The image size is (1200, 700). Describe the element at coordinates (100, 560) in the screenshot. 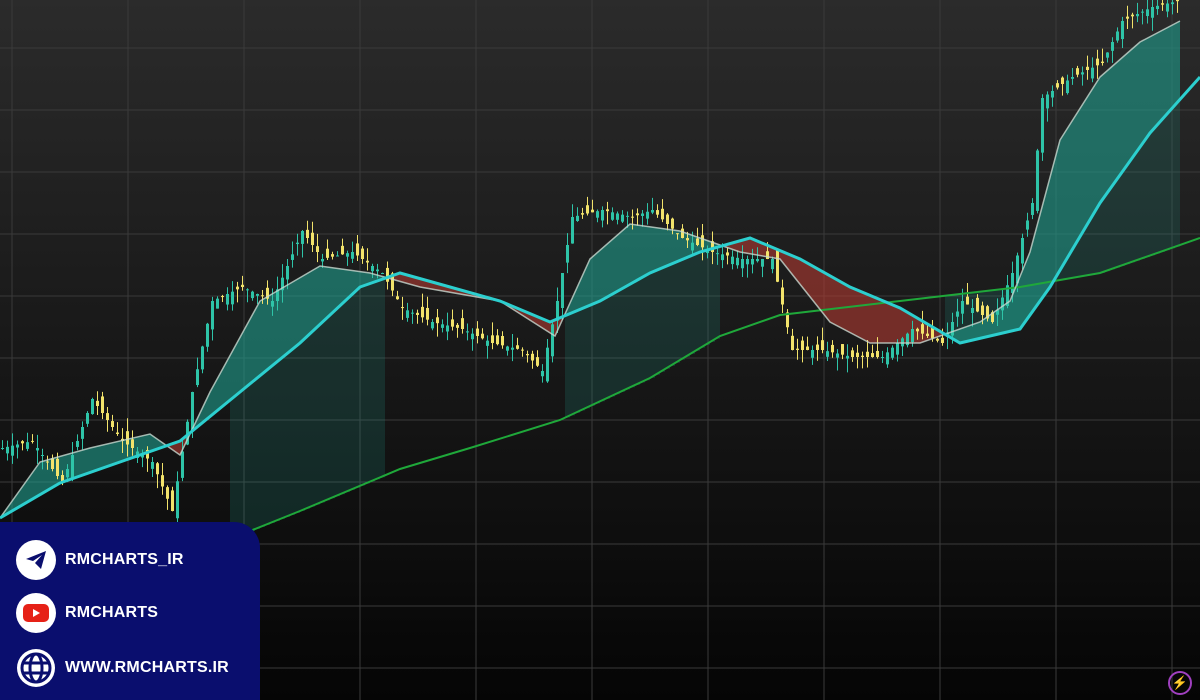

I see `telegram-link: RMCHARTS_IR` at that location.